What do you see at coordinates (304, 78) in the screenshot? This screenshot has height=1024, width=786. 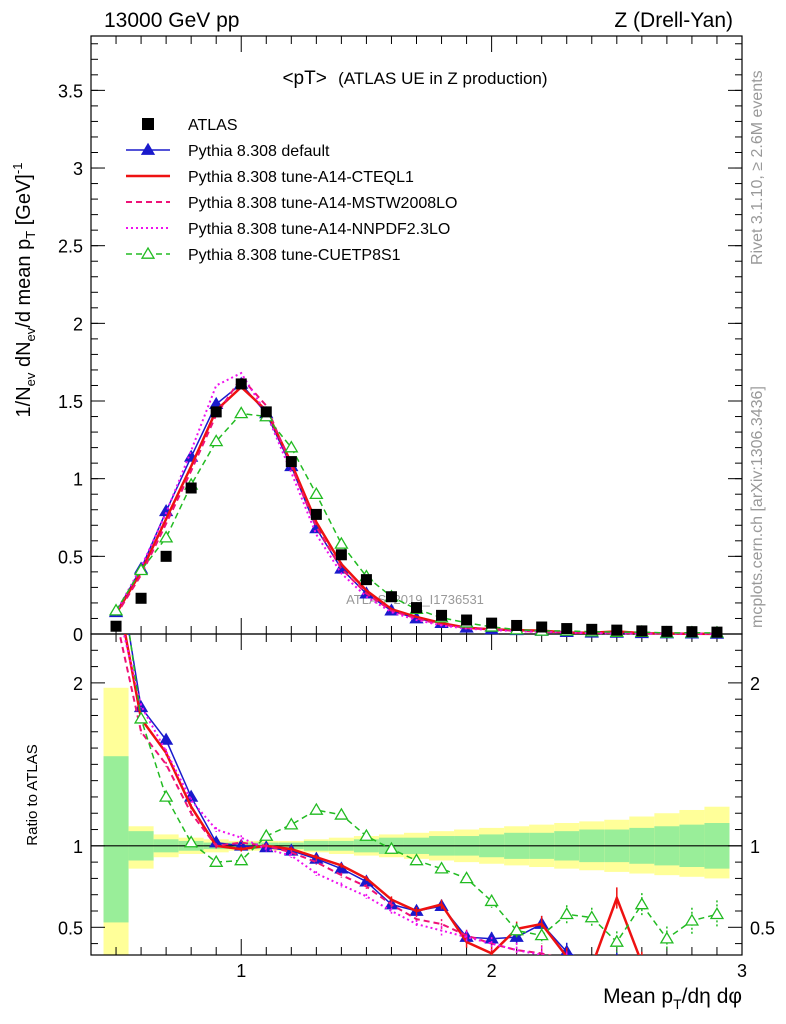 I see `plot-title: <pT>` at bounding box center [304, 78].